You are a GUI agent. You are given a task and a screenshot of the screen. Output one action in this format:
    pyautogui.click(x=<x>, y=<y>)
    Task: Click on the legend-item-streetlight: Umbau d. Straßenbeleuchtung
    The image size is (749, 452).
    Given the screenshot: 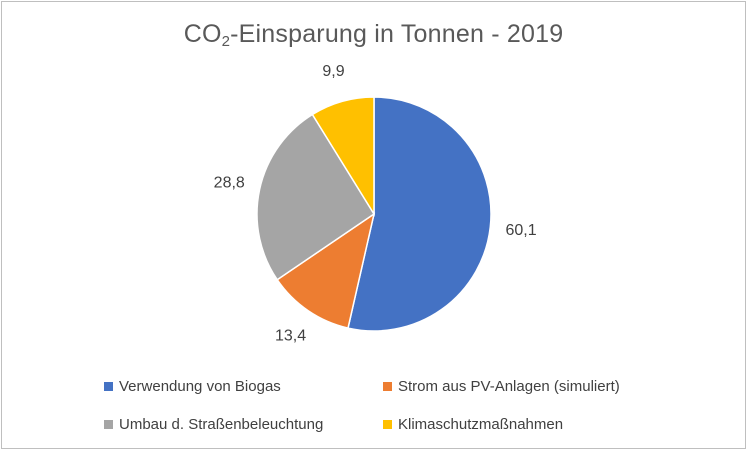 What is the action you would take?
    pyautogui.click(x=213, y=424)
    